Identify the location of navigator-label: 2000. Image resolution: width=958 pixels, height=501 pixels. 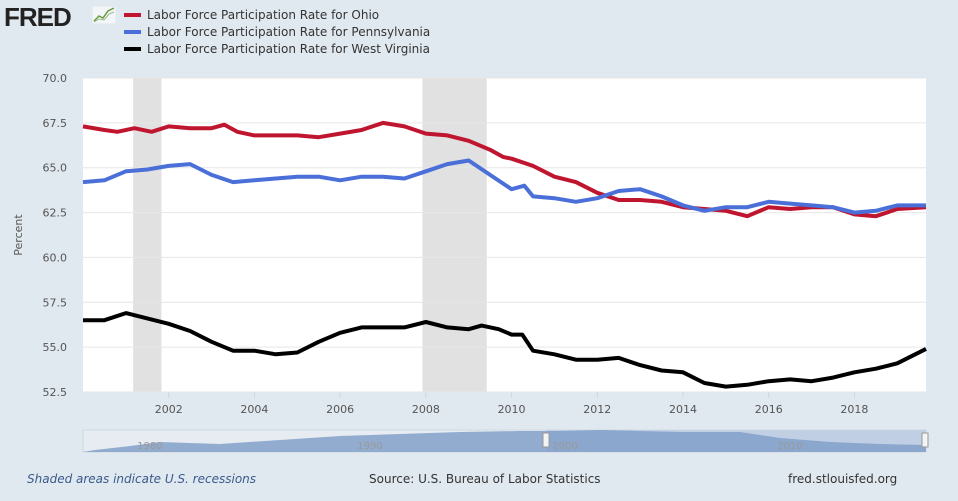
(564, 446).